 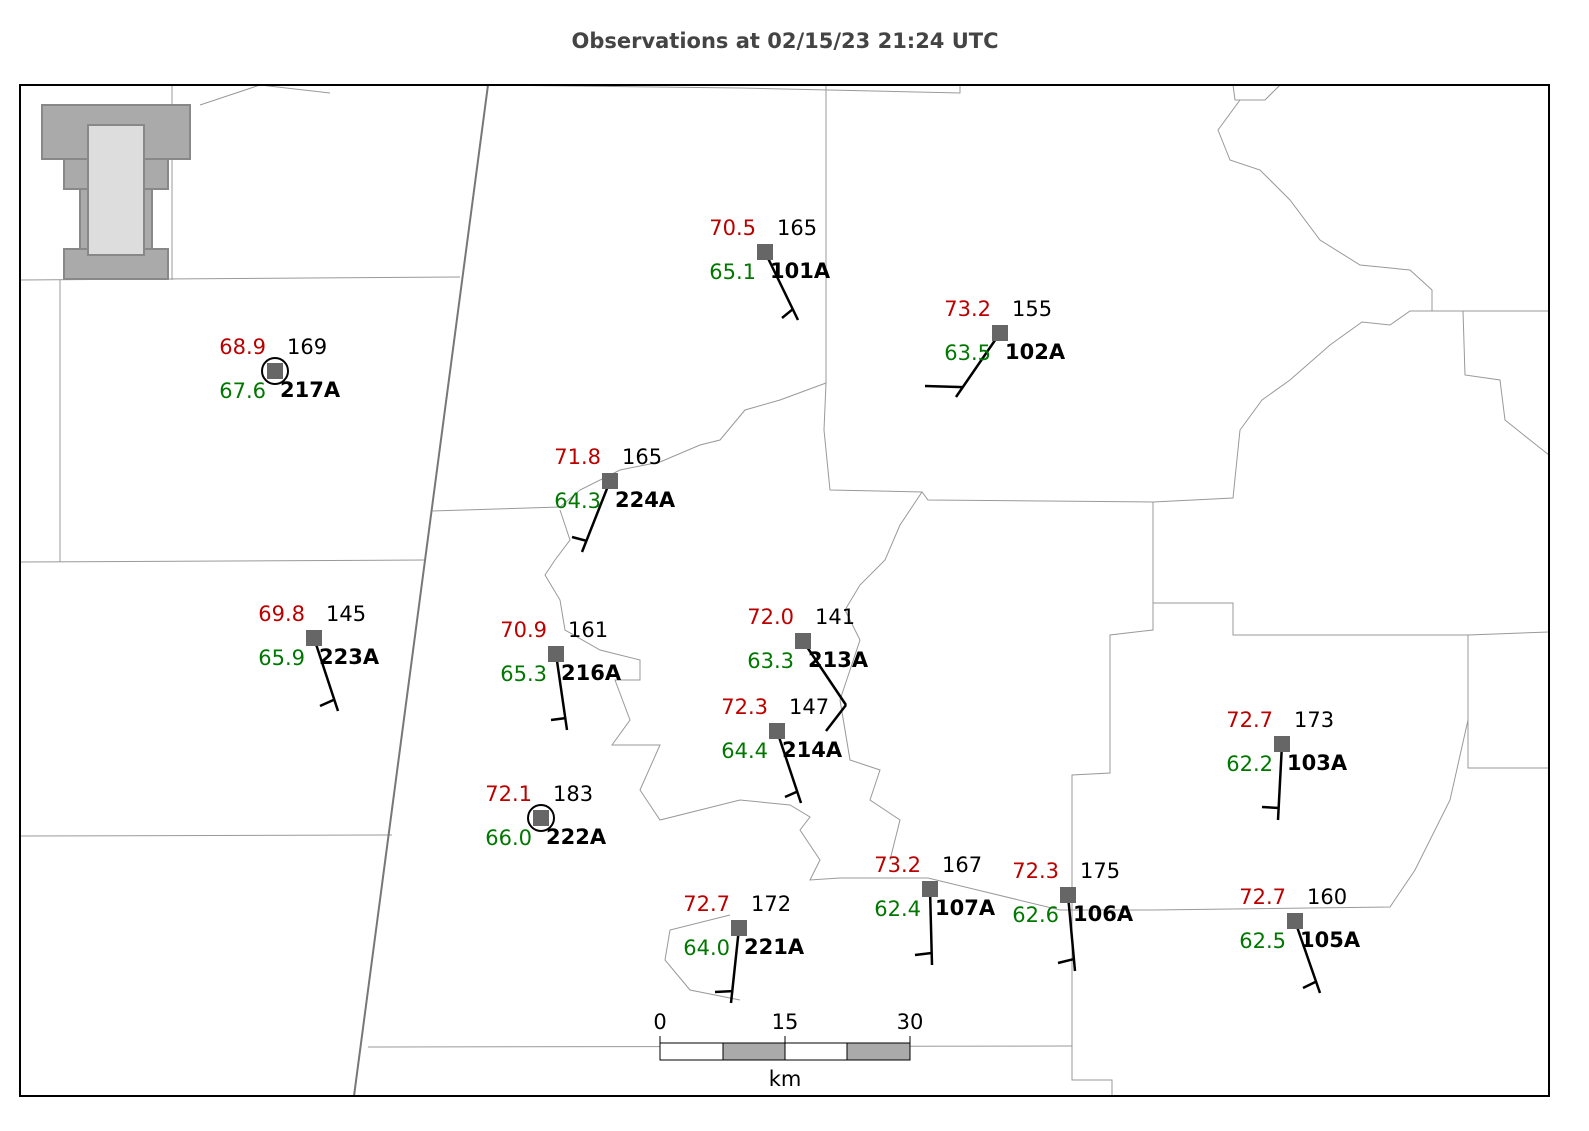 What do you see at coordinates (838, 660) in the screenshot?
I see `station-id: 213A` at bounding box center [838, 660].